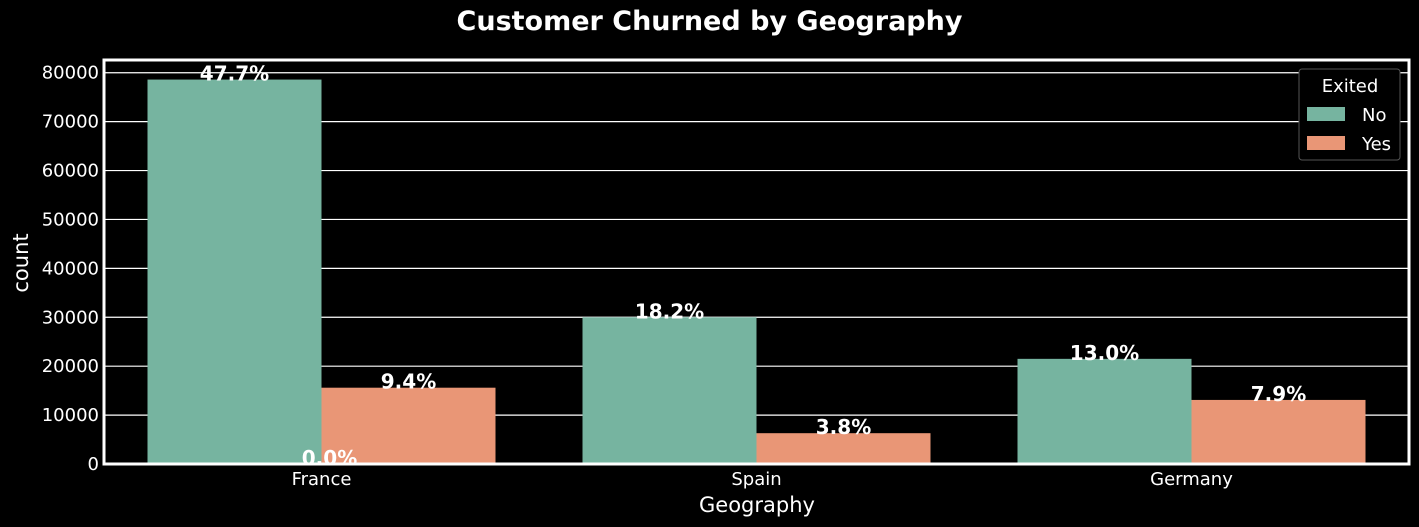 Image resolution: width=1419 pixels, height=527 pixels. I want to click on bar-value-label: 3.8%, so click(843, 427).